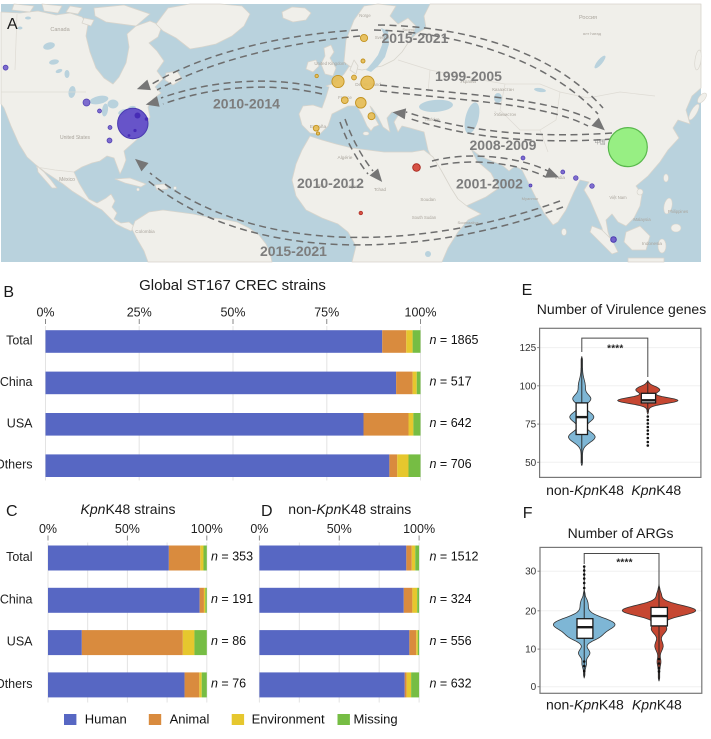 This screenshot has width=711, height=739. What do you see at coordinates (528, 386) in the screenshot?
I see `svg-text: 100` at bounding box center [528, 386].